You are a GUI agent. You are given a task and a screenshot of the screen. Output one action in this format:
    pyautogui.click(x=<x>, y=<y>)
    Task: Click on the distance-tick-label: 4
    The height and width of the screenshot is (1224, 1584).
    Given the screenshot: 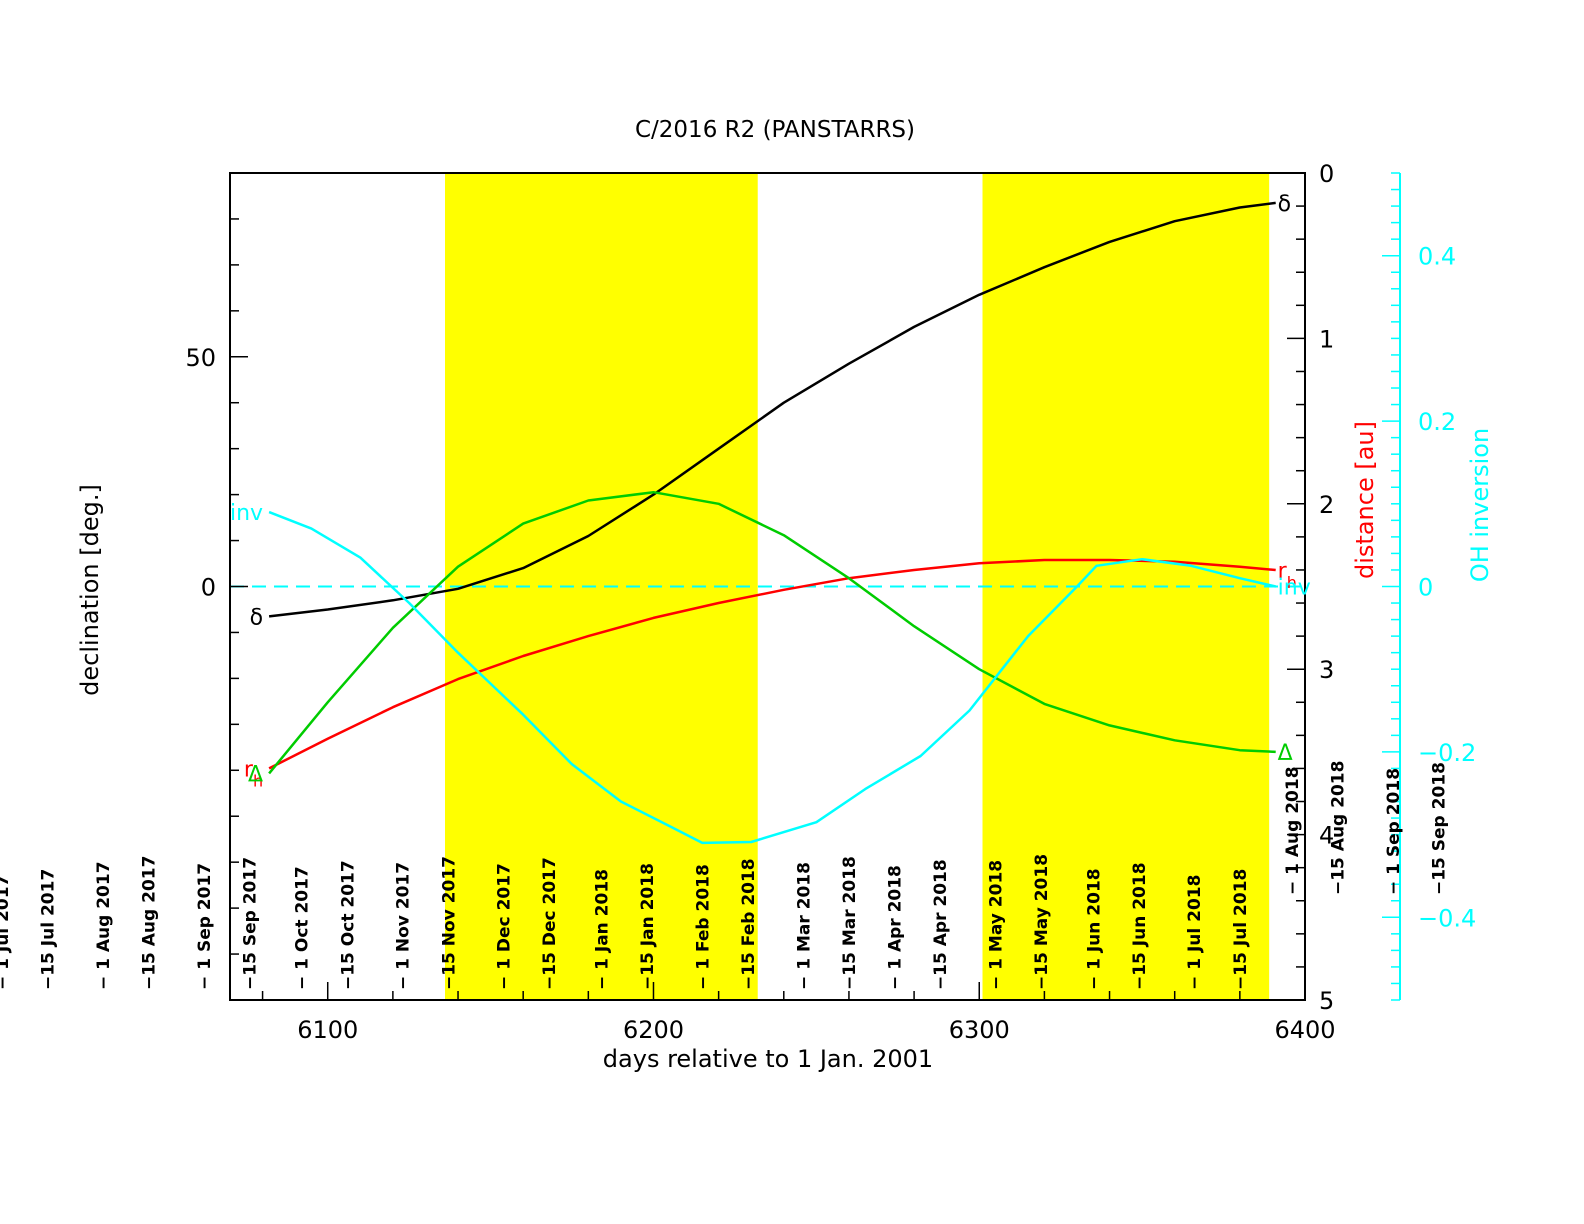 What is the action you would take?
    pyautogui.click(x=1326, y=836)
    